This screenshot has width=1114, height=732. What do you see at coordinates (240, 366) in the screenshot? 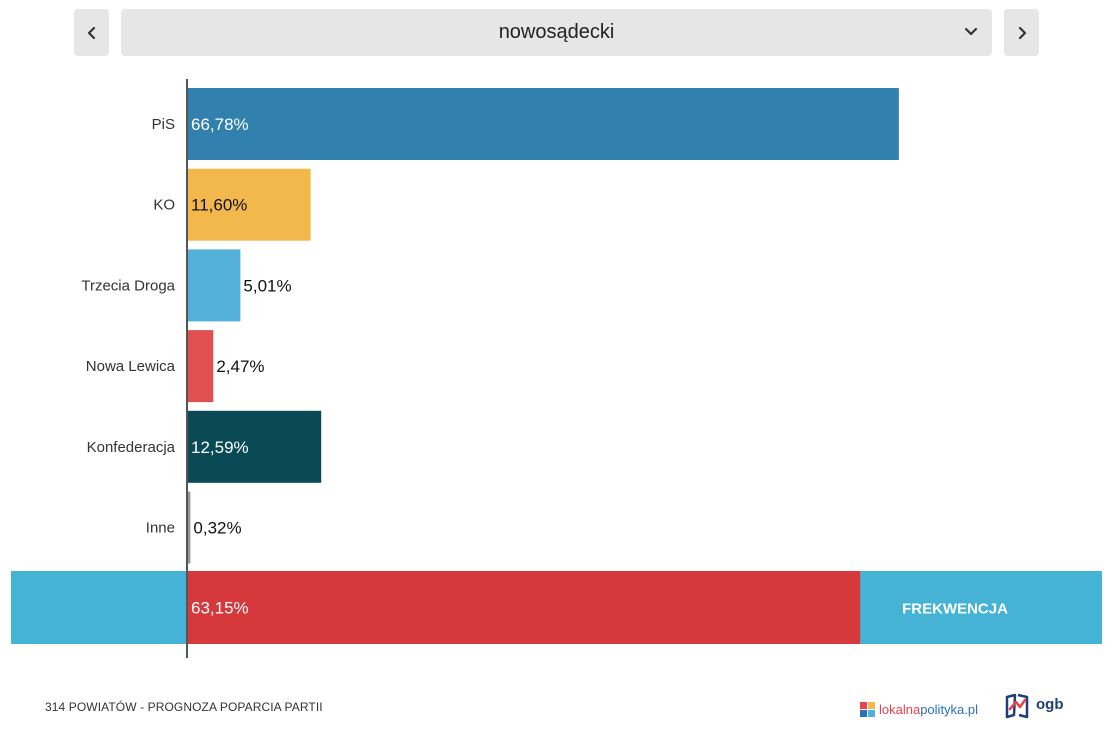
I see `value-label-nowa-lewica: 2,47%` at bounding box center [240, 366].